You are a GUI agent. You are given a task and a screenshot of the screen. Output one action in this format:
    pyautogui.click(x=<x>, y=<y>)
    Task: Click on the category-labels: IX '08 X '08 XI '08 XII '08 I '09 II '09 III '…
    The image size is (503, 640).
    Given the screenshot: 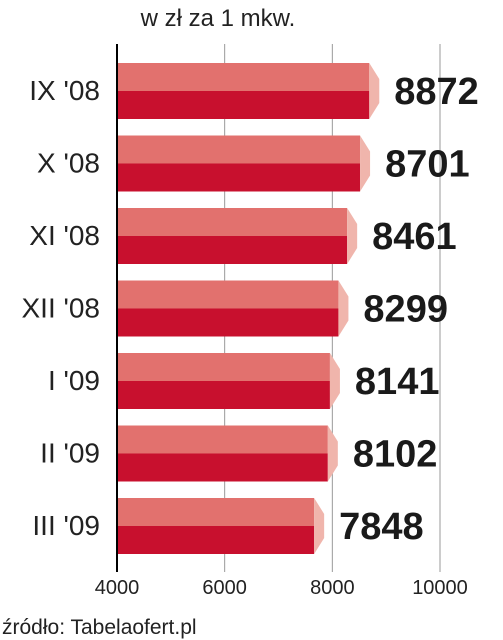 What is the action you would take?
    pyautogui.click(x=60, y=308)
    